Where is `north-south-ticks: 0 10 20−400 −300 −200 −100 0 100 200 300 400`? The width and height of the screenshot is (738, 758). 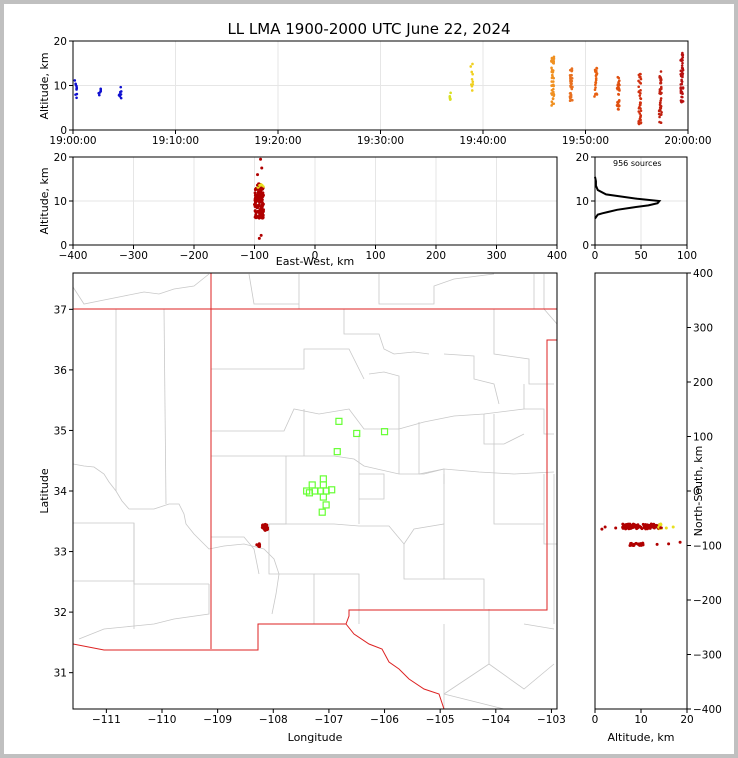
north-south-ticks: 0 10 20−400 −300 −200 −100 0 100 200 300 400 is located at coordinates (657, 497).